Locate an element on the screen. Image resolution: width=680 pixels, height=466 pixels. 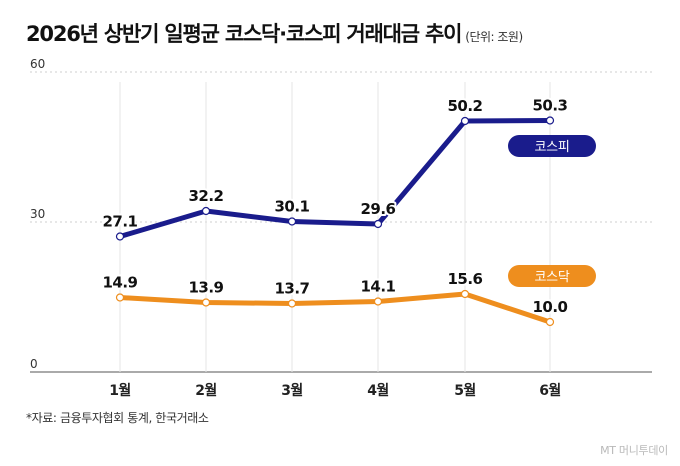
data-label-halo: 30.1 is located at coordinates (291, 207).